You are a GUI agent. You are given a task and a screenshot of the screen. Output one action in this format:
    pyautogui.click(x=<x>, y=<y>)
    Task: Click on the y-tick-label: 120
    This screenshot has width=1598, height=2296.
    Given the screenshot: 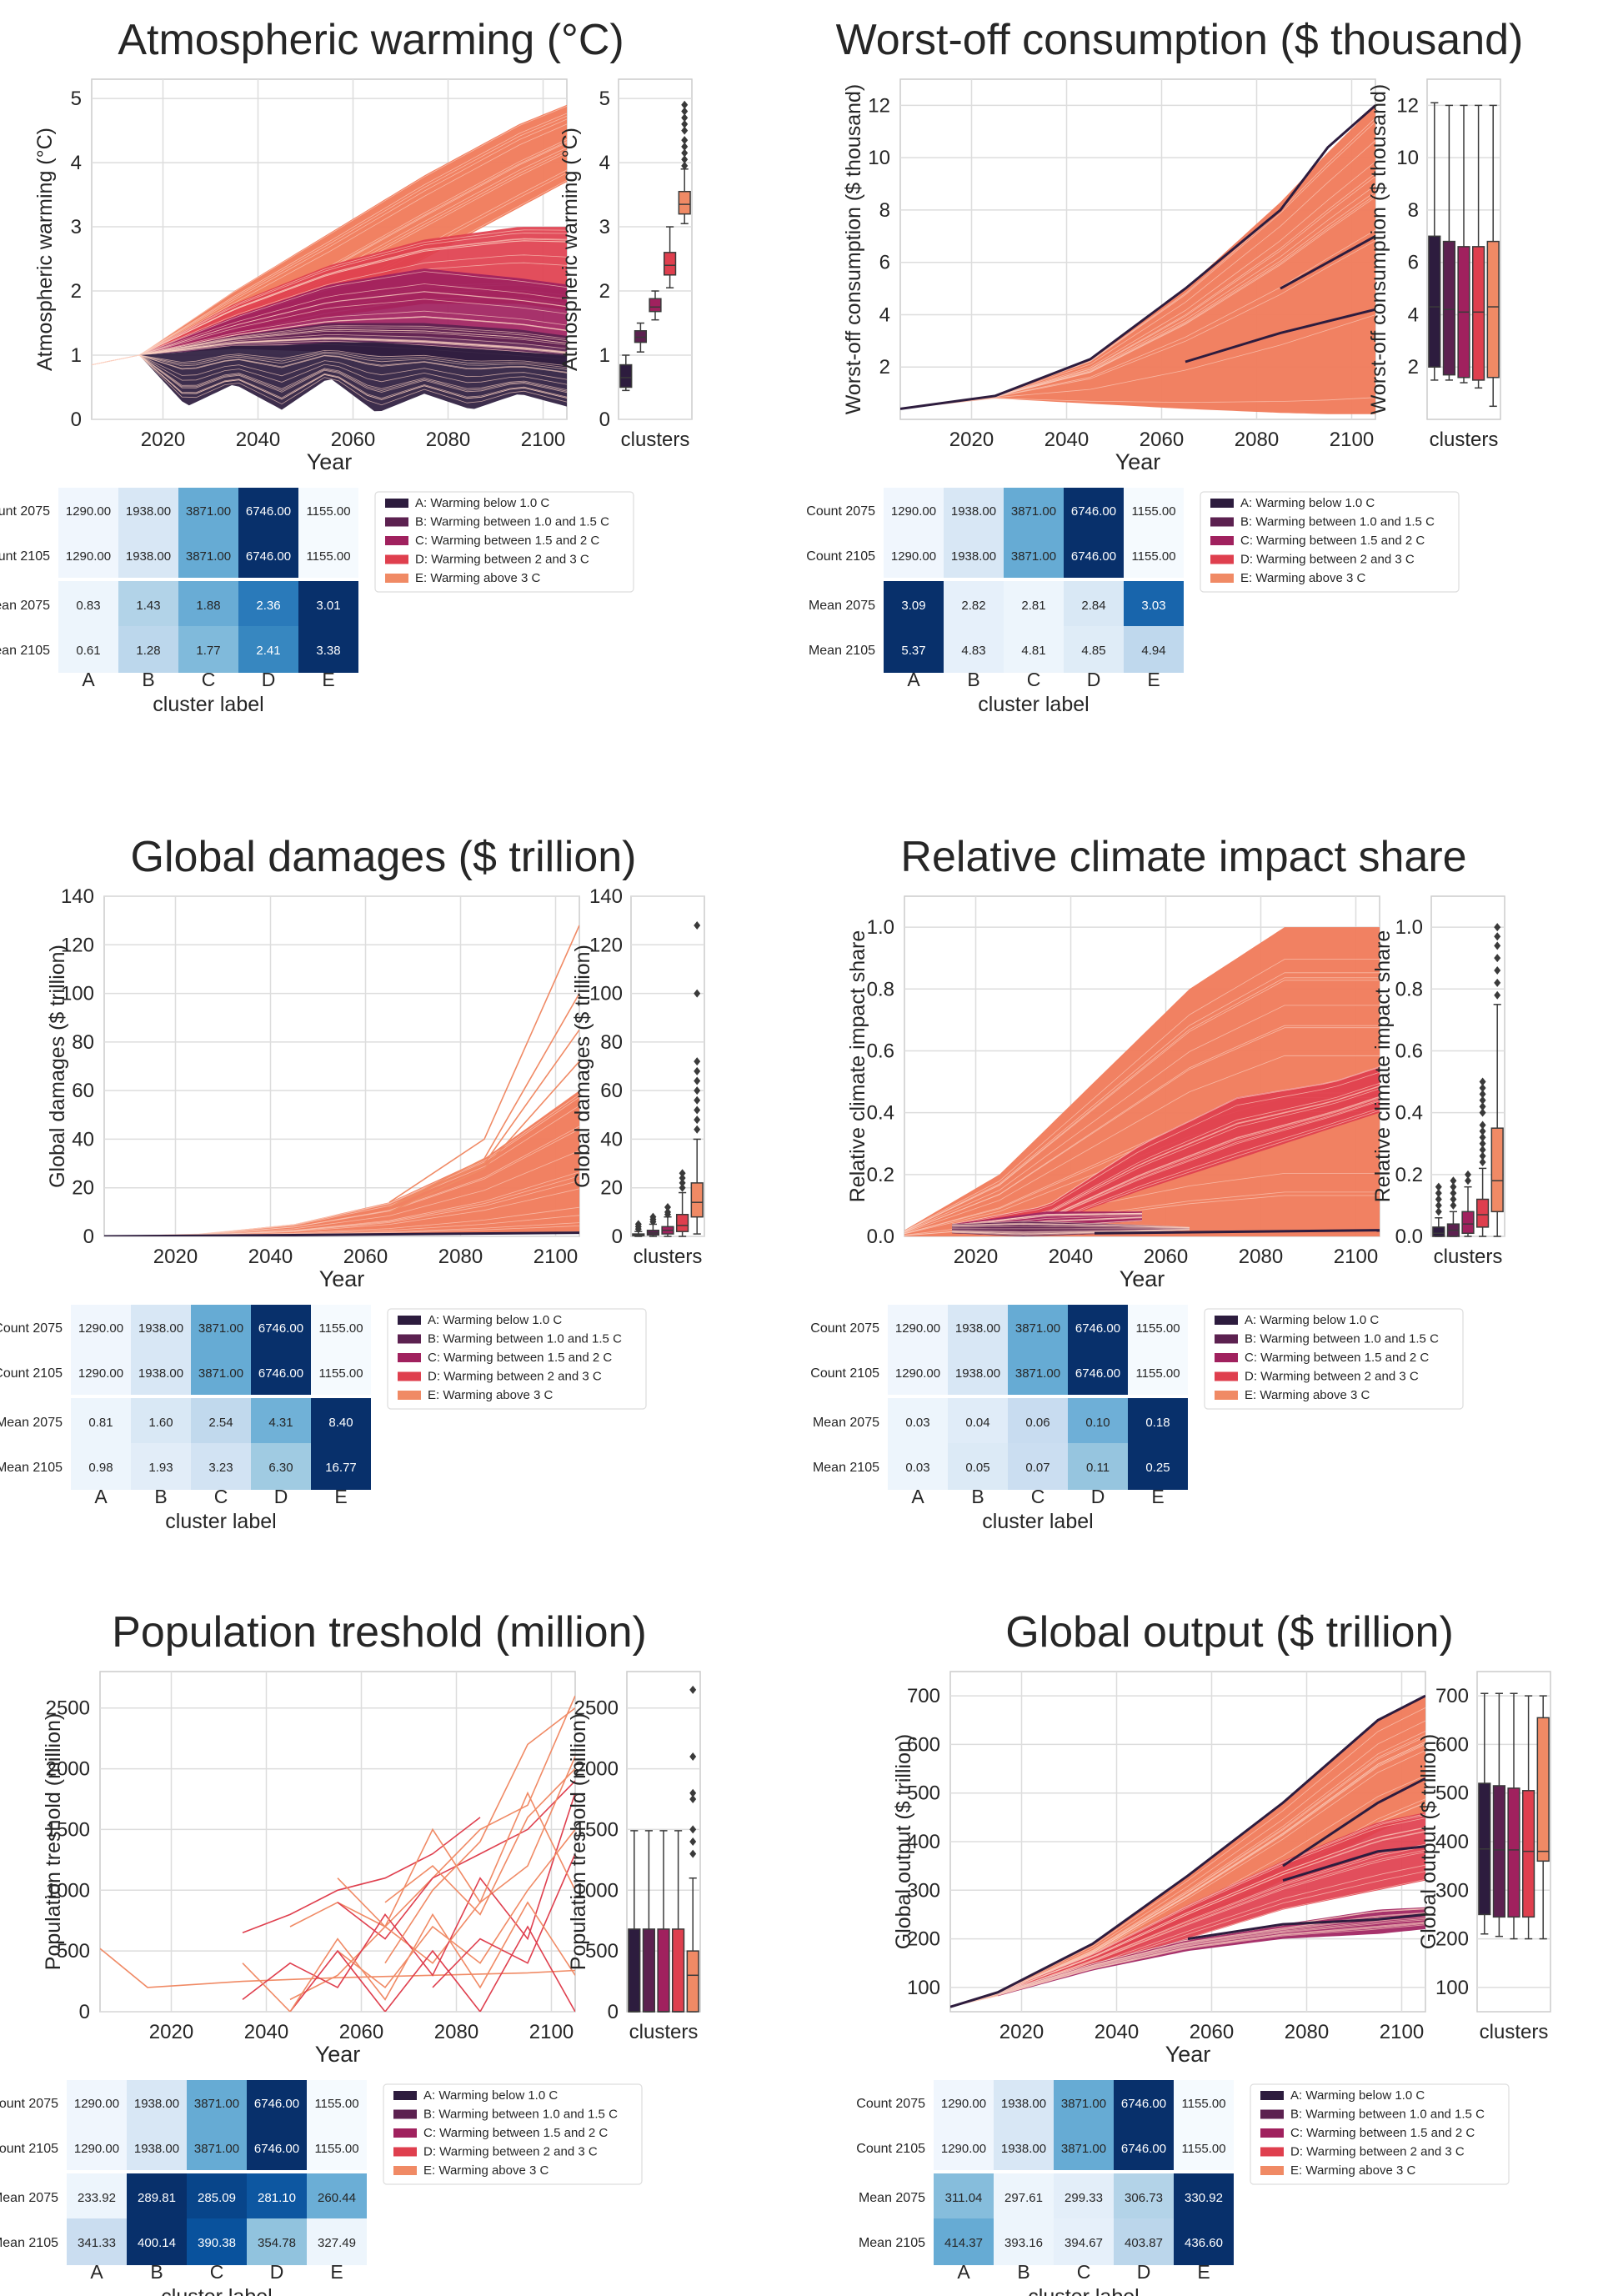 What is the action you would take?
    pyautogui.click(x=77, y=945)
    